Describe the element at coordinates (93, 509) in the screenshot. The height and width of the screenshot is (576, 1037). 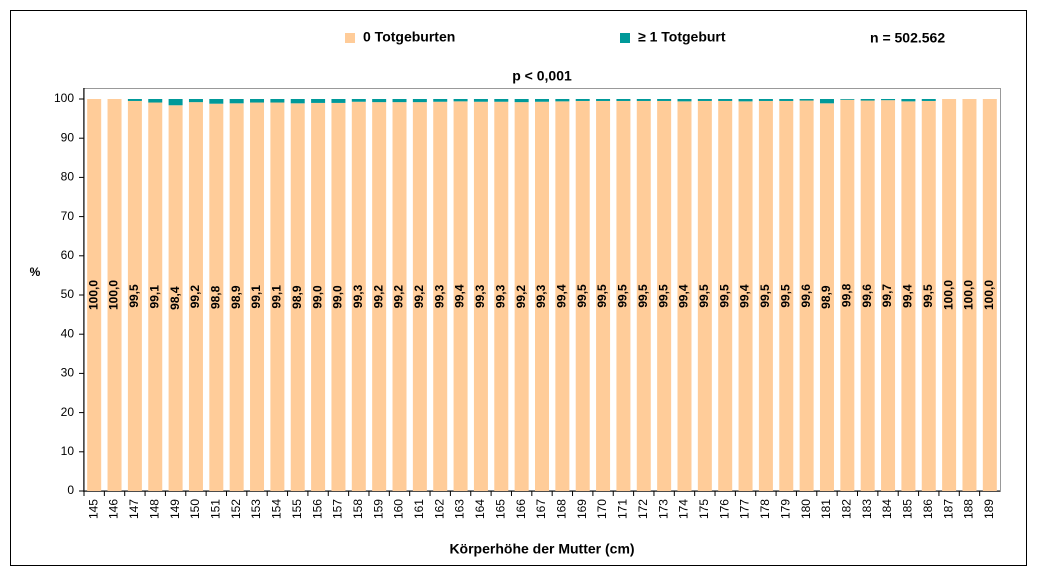
I see `x-tick-label: 145` at that location.